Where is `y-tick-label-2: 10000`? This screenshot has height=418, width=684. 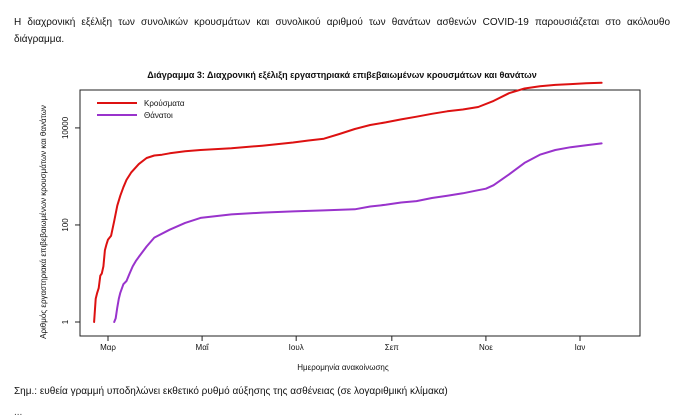
y-tick-label-2: 10000 is located at coordinates (65, 127).